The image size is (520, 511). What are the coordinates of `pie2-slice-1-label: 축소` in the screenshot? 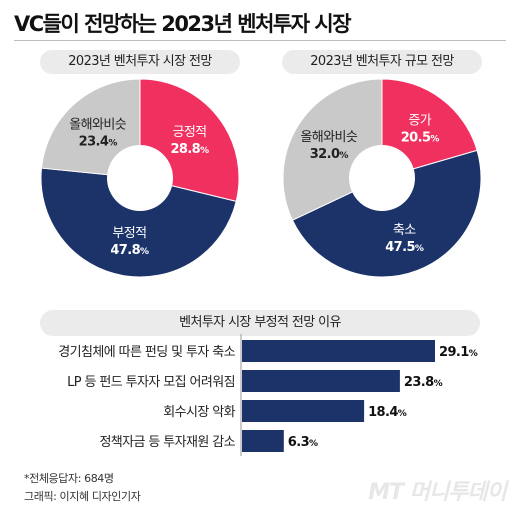 It's located at (404, 230).